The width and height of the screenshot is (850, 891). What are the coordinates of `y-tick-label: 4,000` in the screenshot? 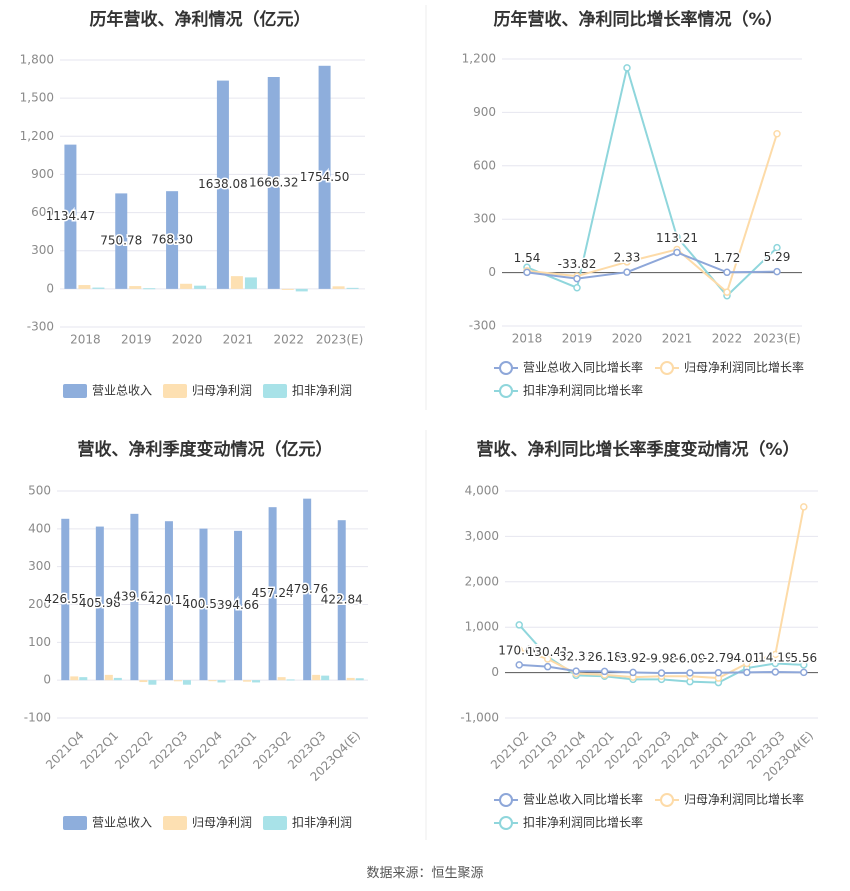 It's located at (482, 491).